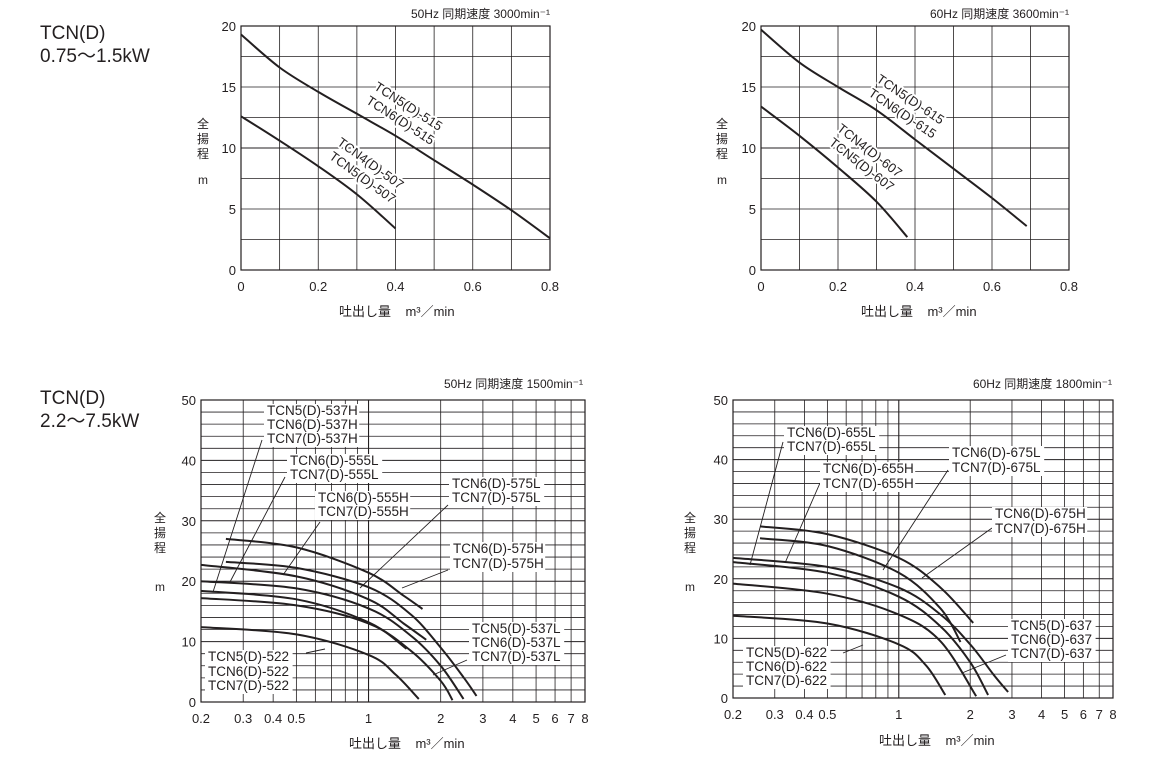 This screenshot has width=1159, height=764. I want to click on x-tick-label: 7, so click(1099, 714).